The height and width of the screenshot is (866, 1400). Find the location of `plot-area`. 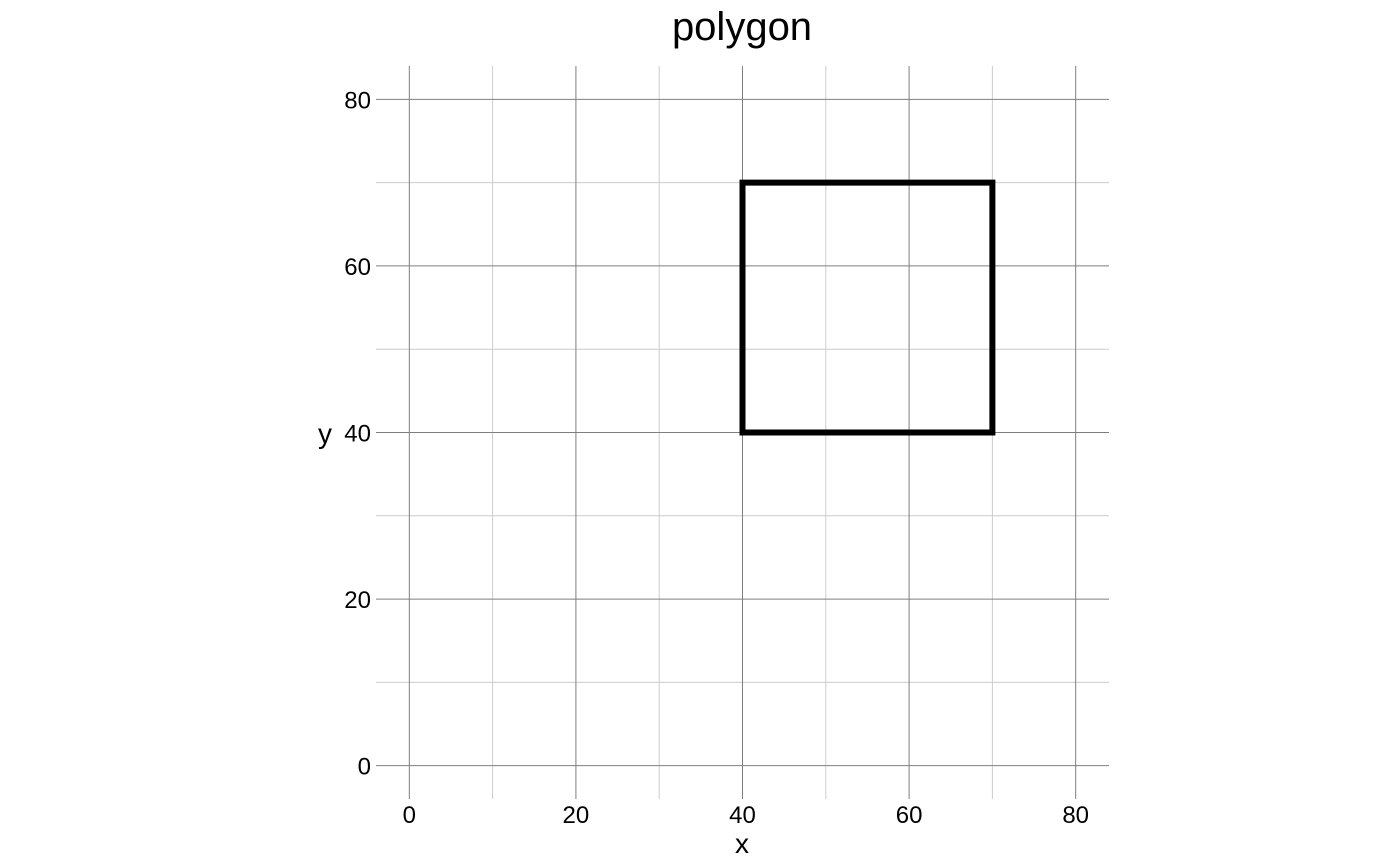

plot-area is located at coordinates (867, 307).